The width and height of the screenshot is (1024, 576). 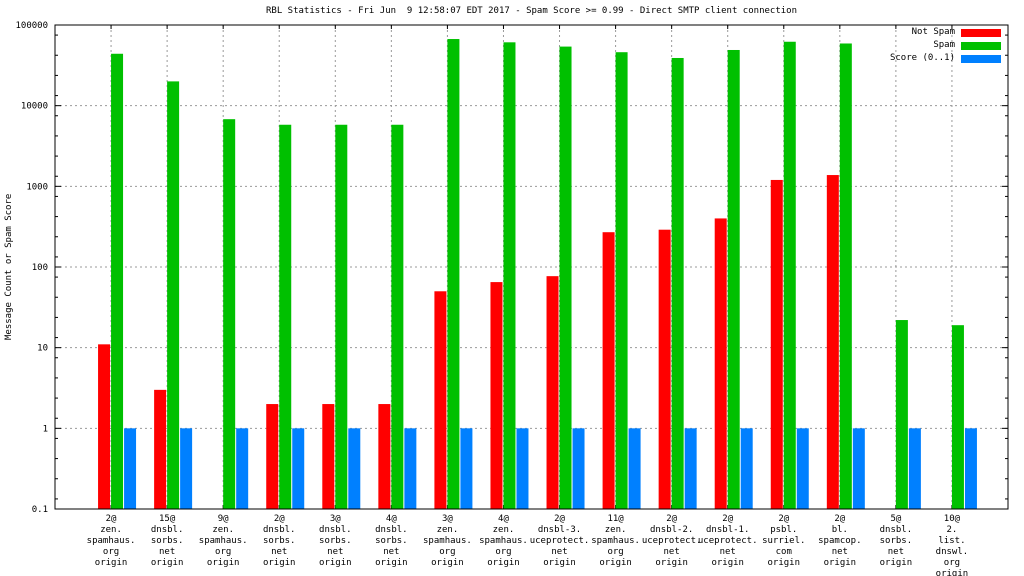 What do you see at coordinates (279, 541) in the screenshot?
I see `x-tick-label: 2@ dnsbl. sorbs. net origin` at bounding box center [279, 541].